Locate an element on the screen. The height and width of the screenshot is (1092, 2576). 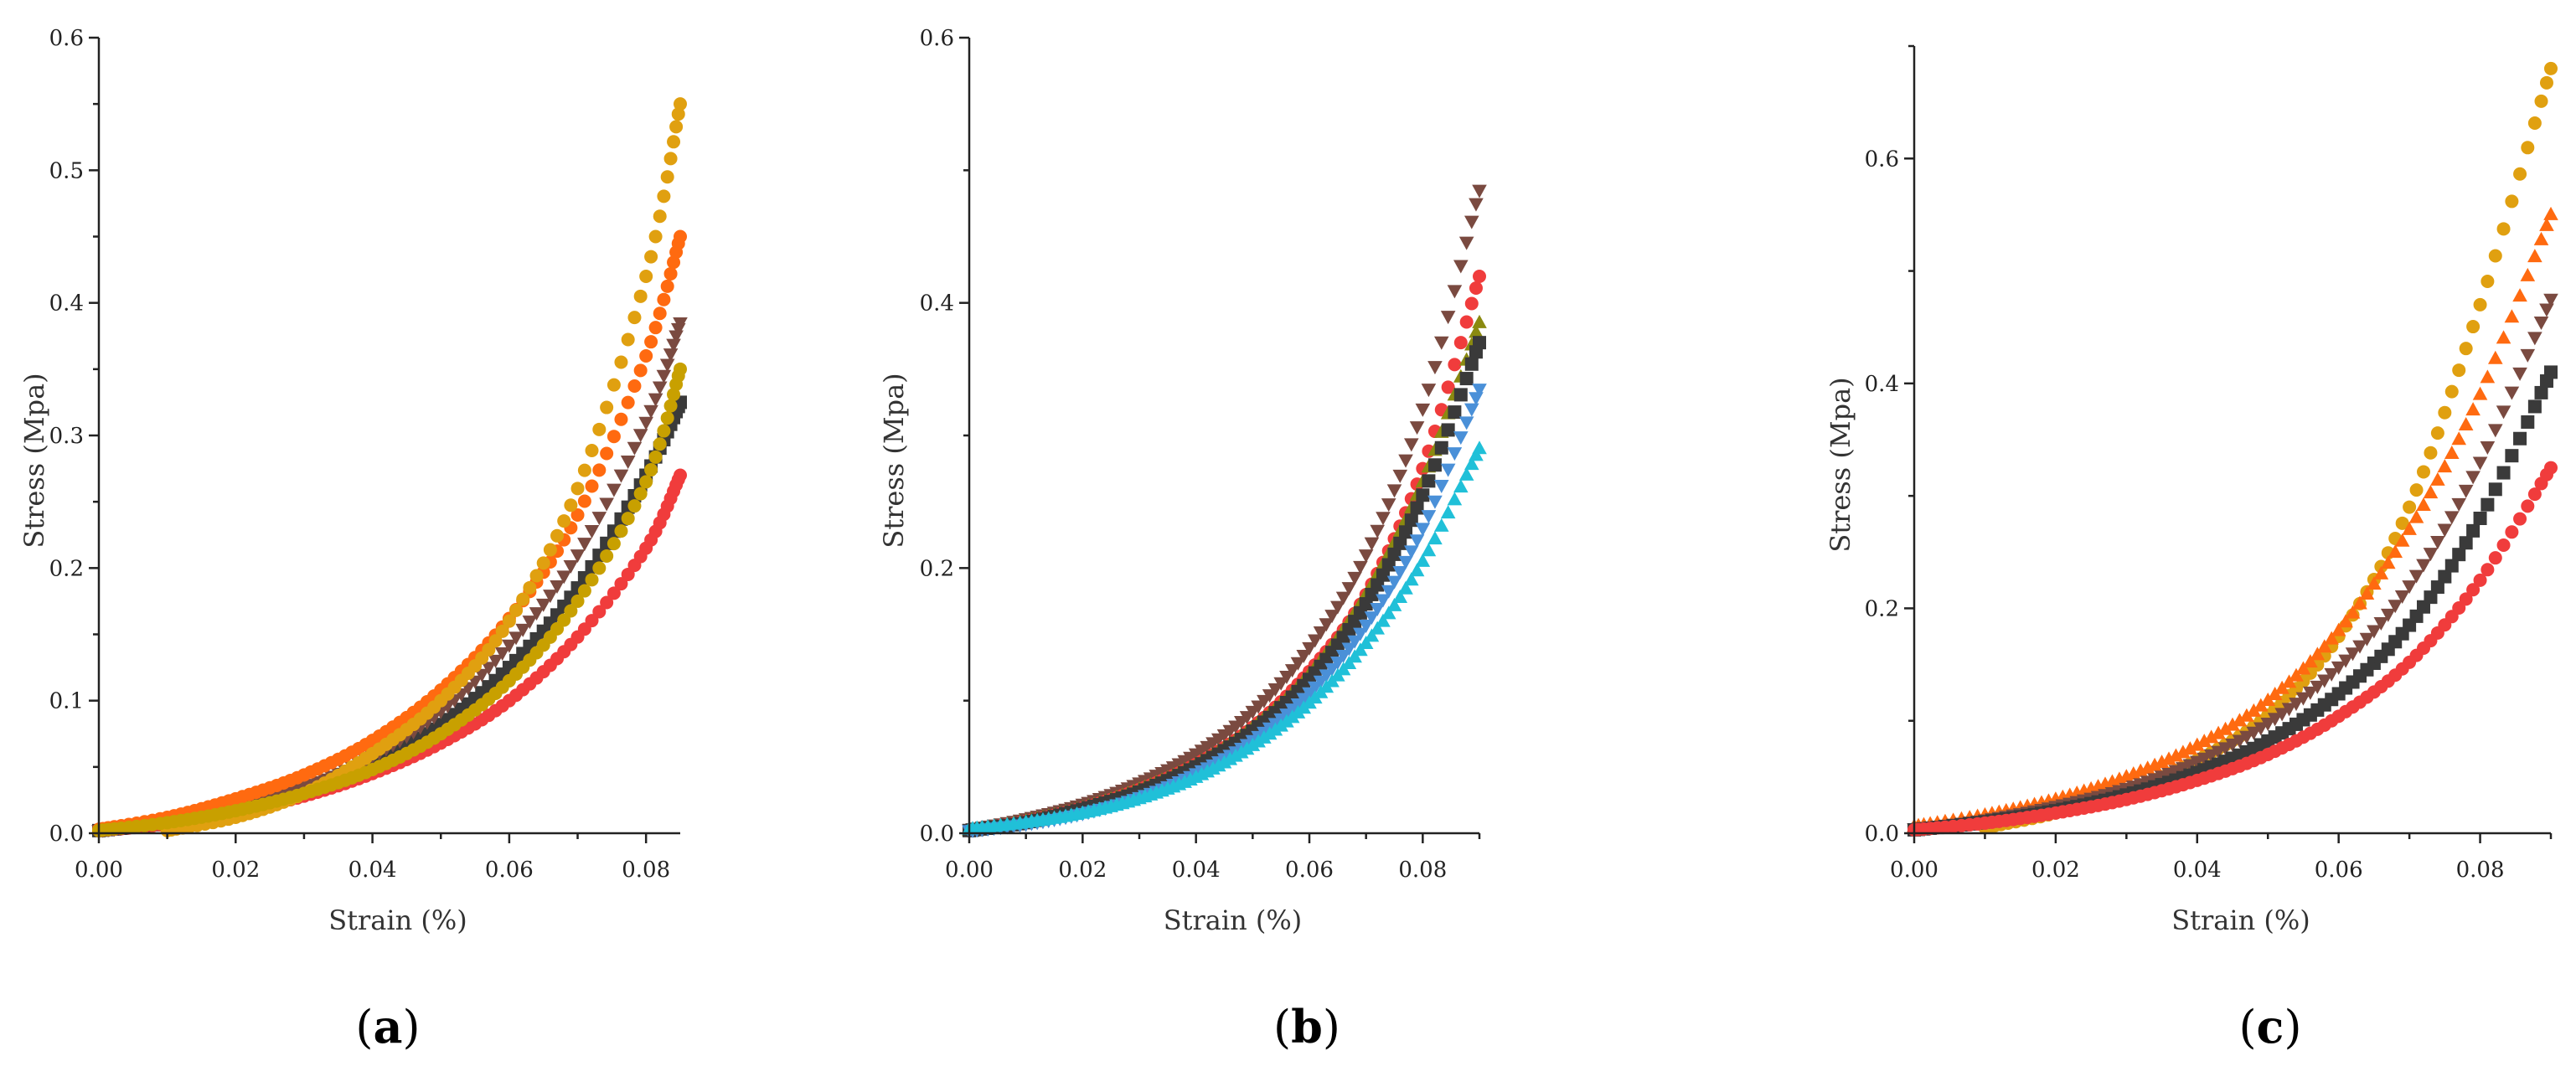
x-axis-title: Strain (%) is located at coordinates (2240, 920).